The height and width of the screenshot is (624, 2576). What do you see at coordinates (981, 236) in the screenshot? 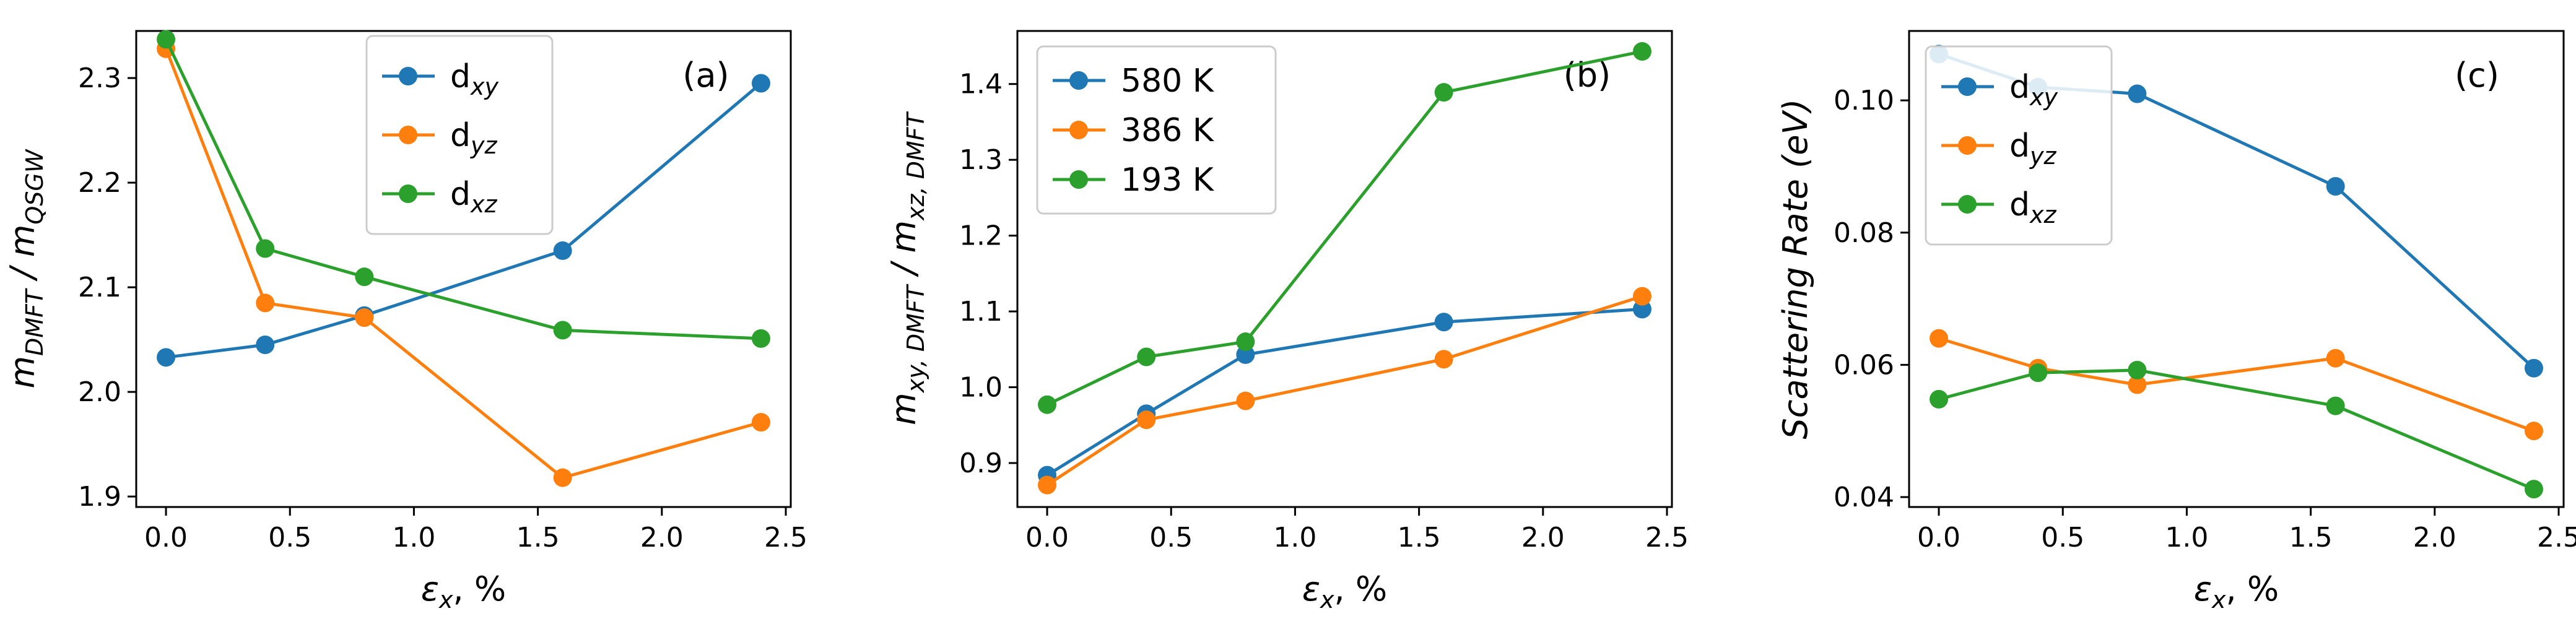
I see `y-tick-label: 1.2` at bounding box center [981, 236].